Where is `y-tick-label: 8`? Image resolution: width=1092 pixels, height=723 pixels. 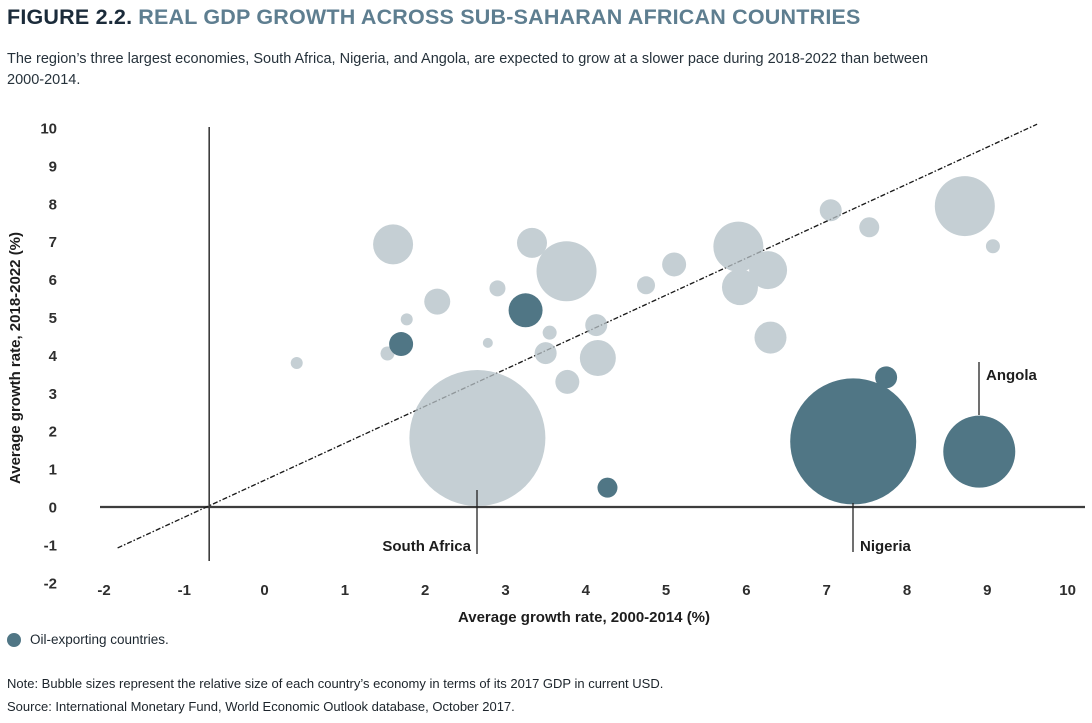
y-tick-label: 8 is located at coordinates (53, 204).